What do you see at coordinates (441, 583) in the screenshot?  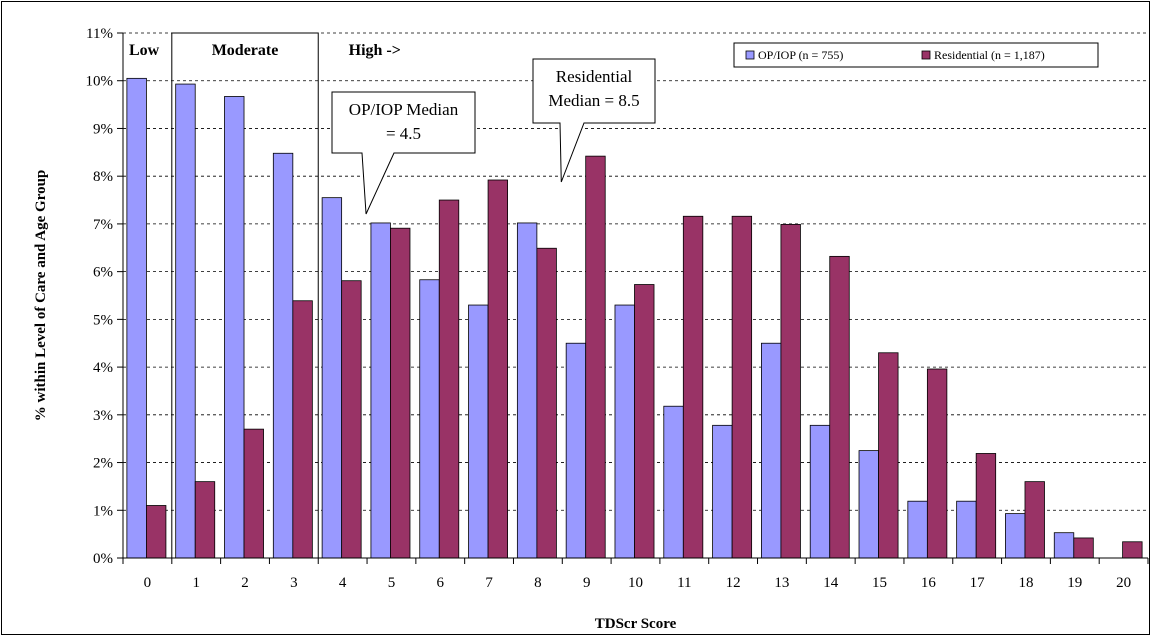 I see `x-tick-label: 6` at bounding box center [441, 583].